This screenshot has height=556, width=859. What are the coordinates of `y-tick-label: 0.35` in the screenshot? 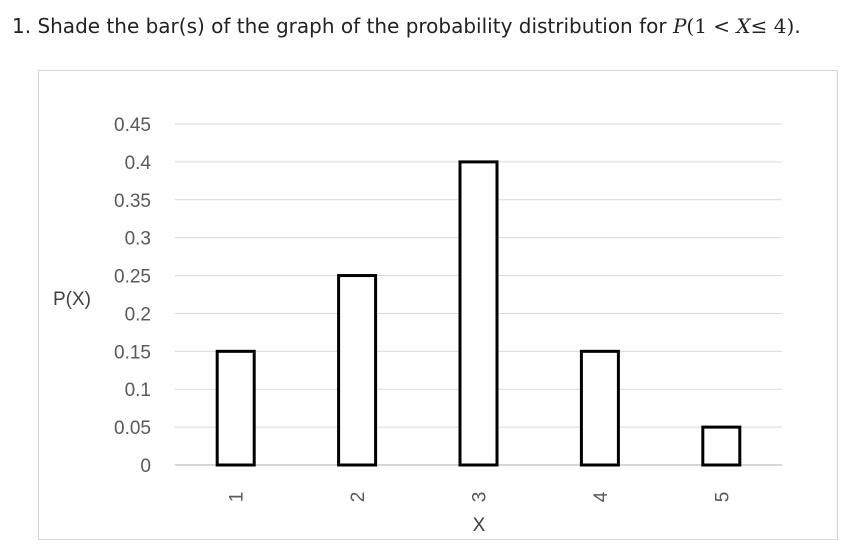 It's located at (132, 201).